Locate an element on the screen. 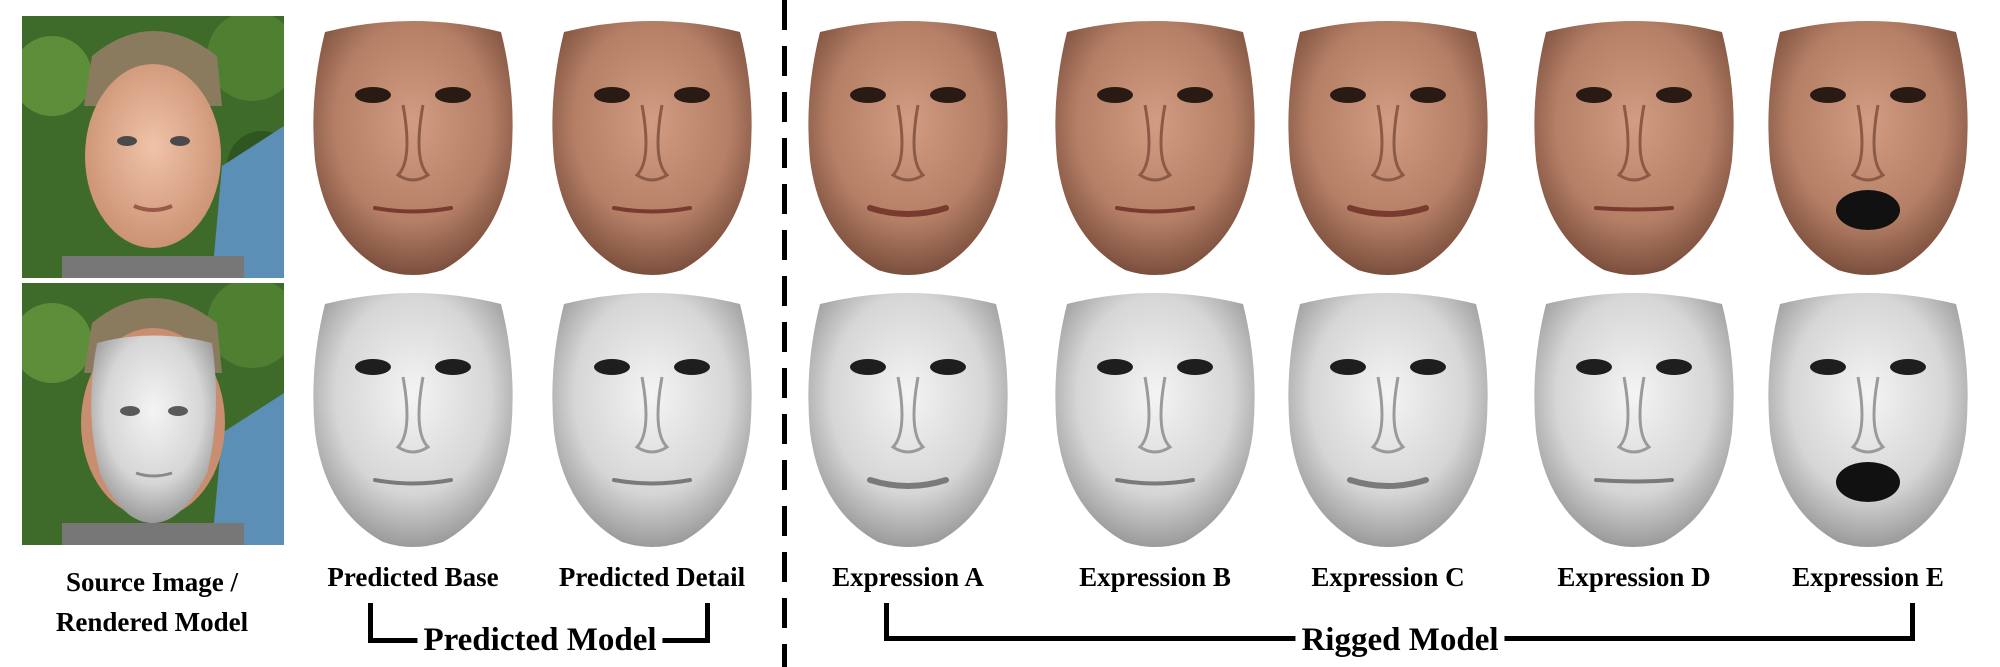  rigged-model-label: Rigged Model is located at coordinates (1400, 640).